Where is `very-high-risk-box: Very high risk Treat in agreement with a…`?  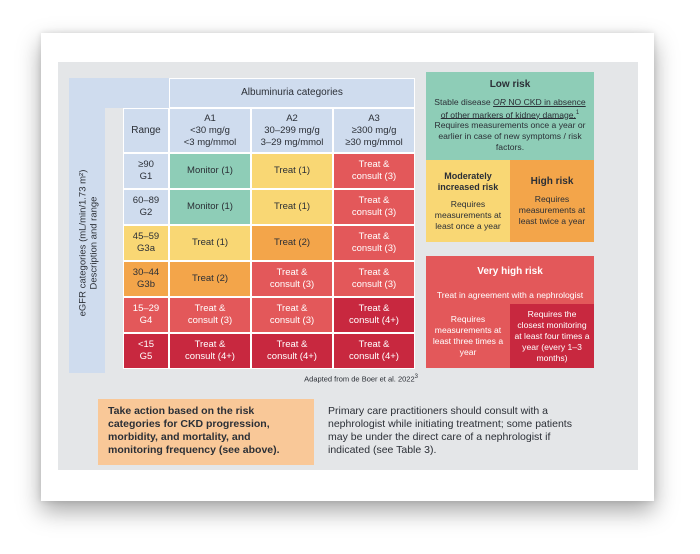
very-high-risk-box: Very high risk Treat in agreement with a… is located at coordinates (510, 312).